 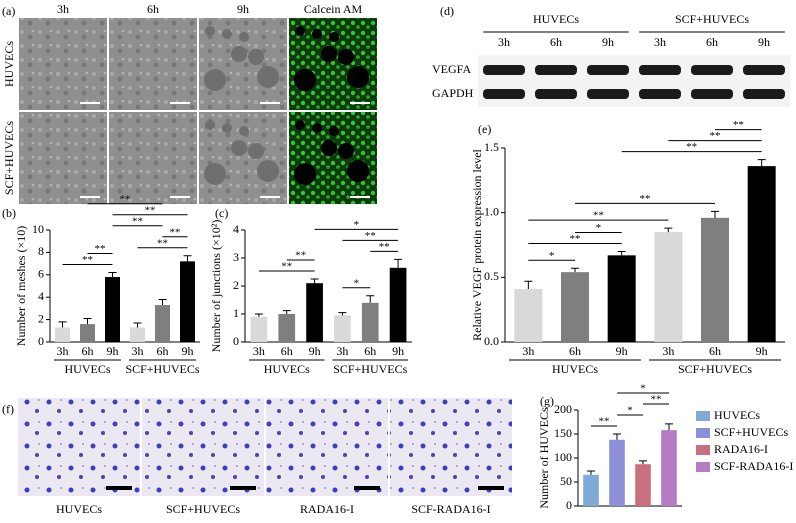 I want to click on stain-images: (f), so click(x=8, y=409).